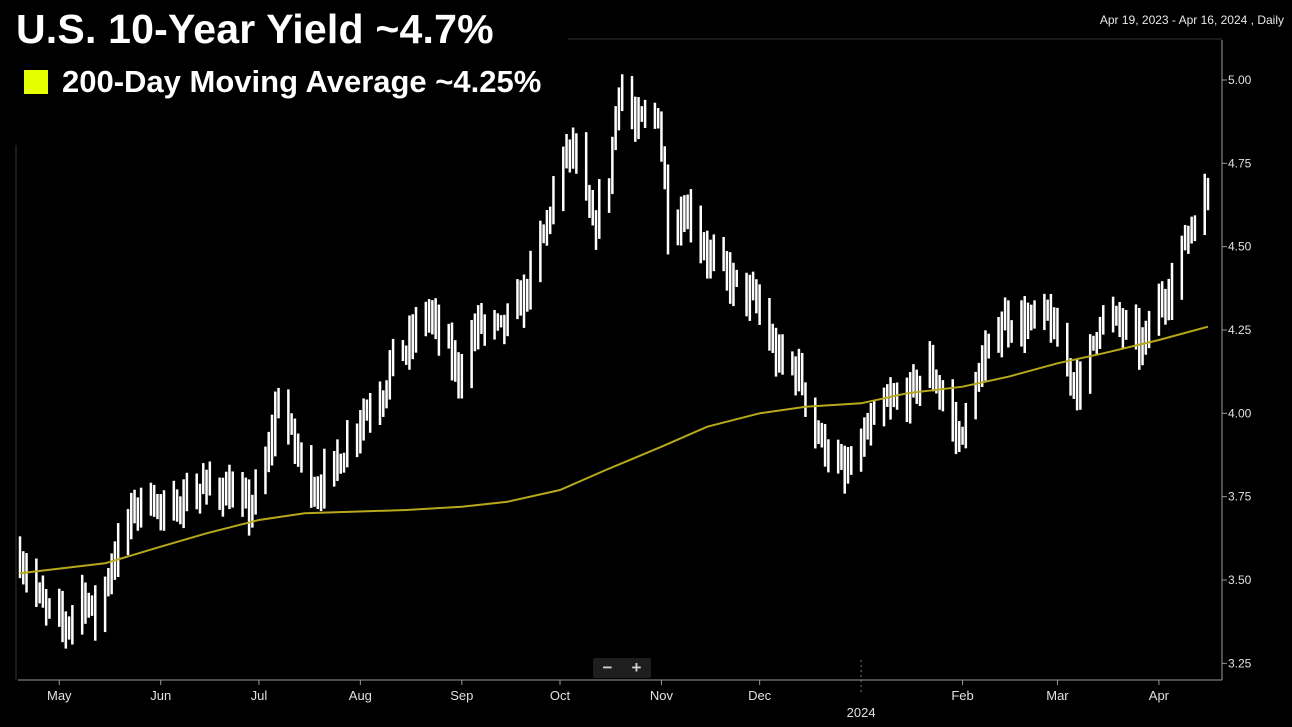  I want to click on x-tick-label: Sep, so click(461, 695).